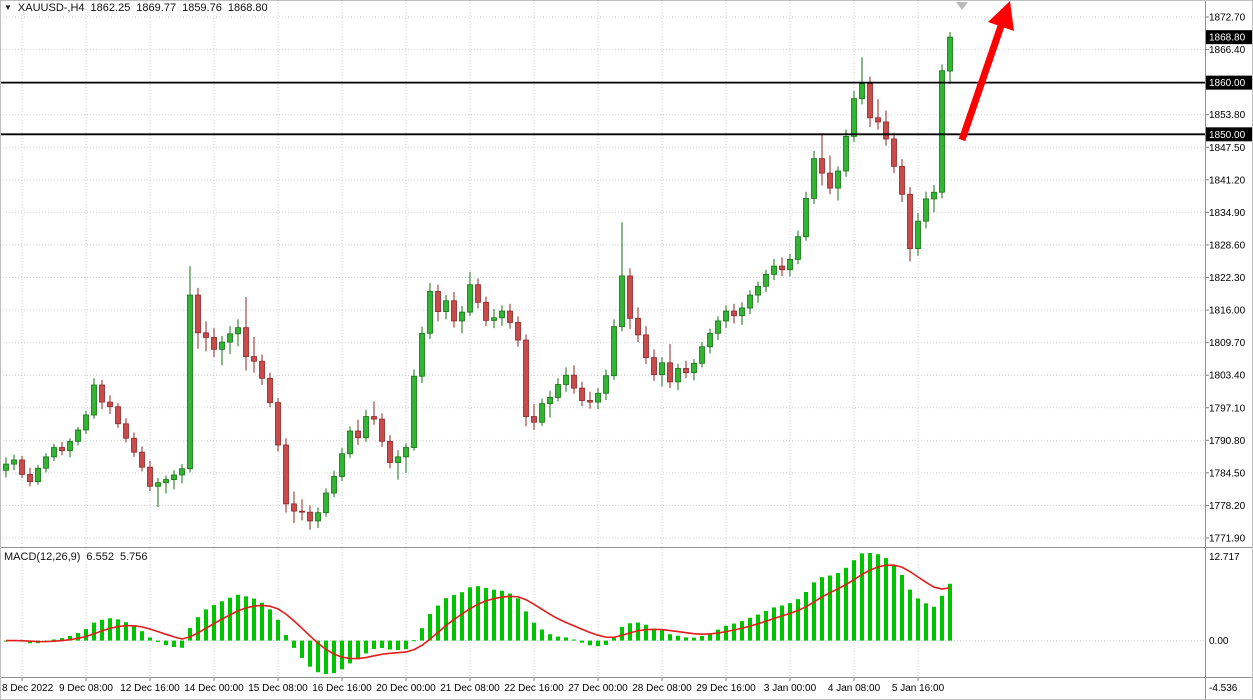 This screenshot has width=1253, height=700. I want to click on svg-text: 1828.60, so click(1227, 245).